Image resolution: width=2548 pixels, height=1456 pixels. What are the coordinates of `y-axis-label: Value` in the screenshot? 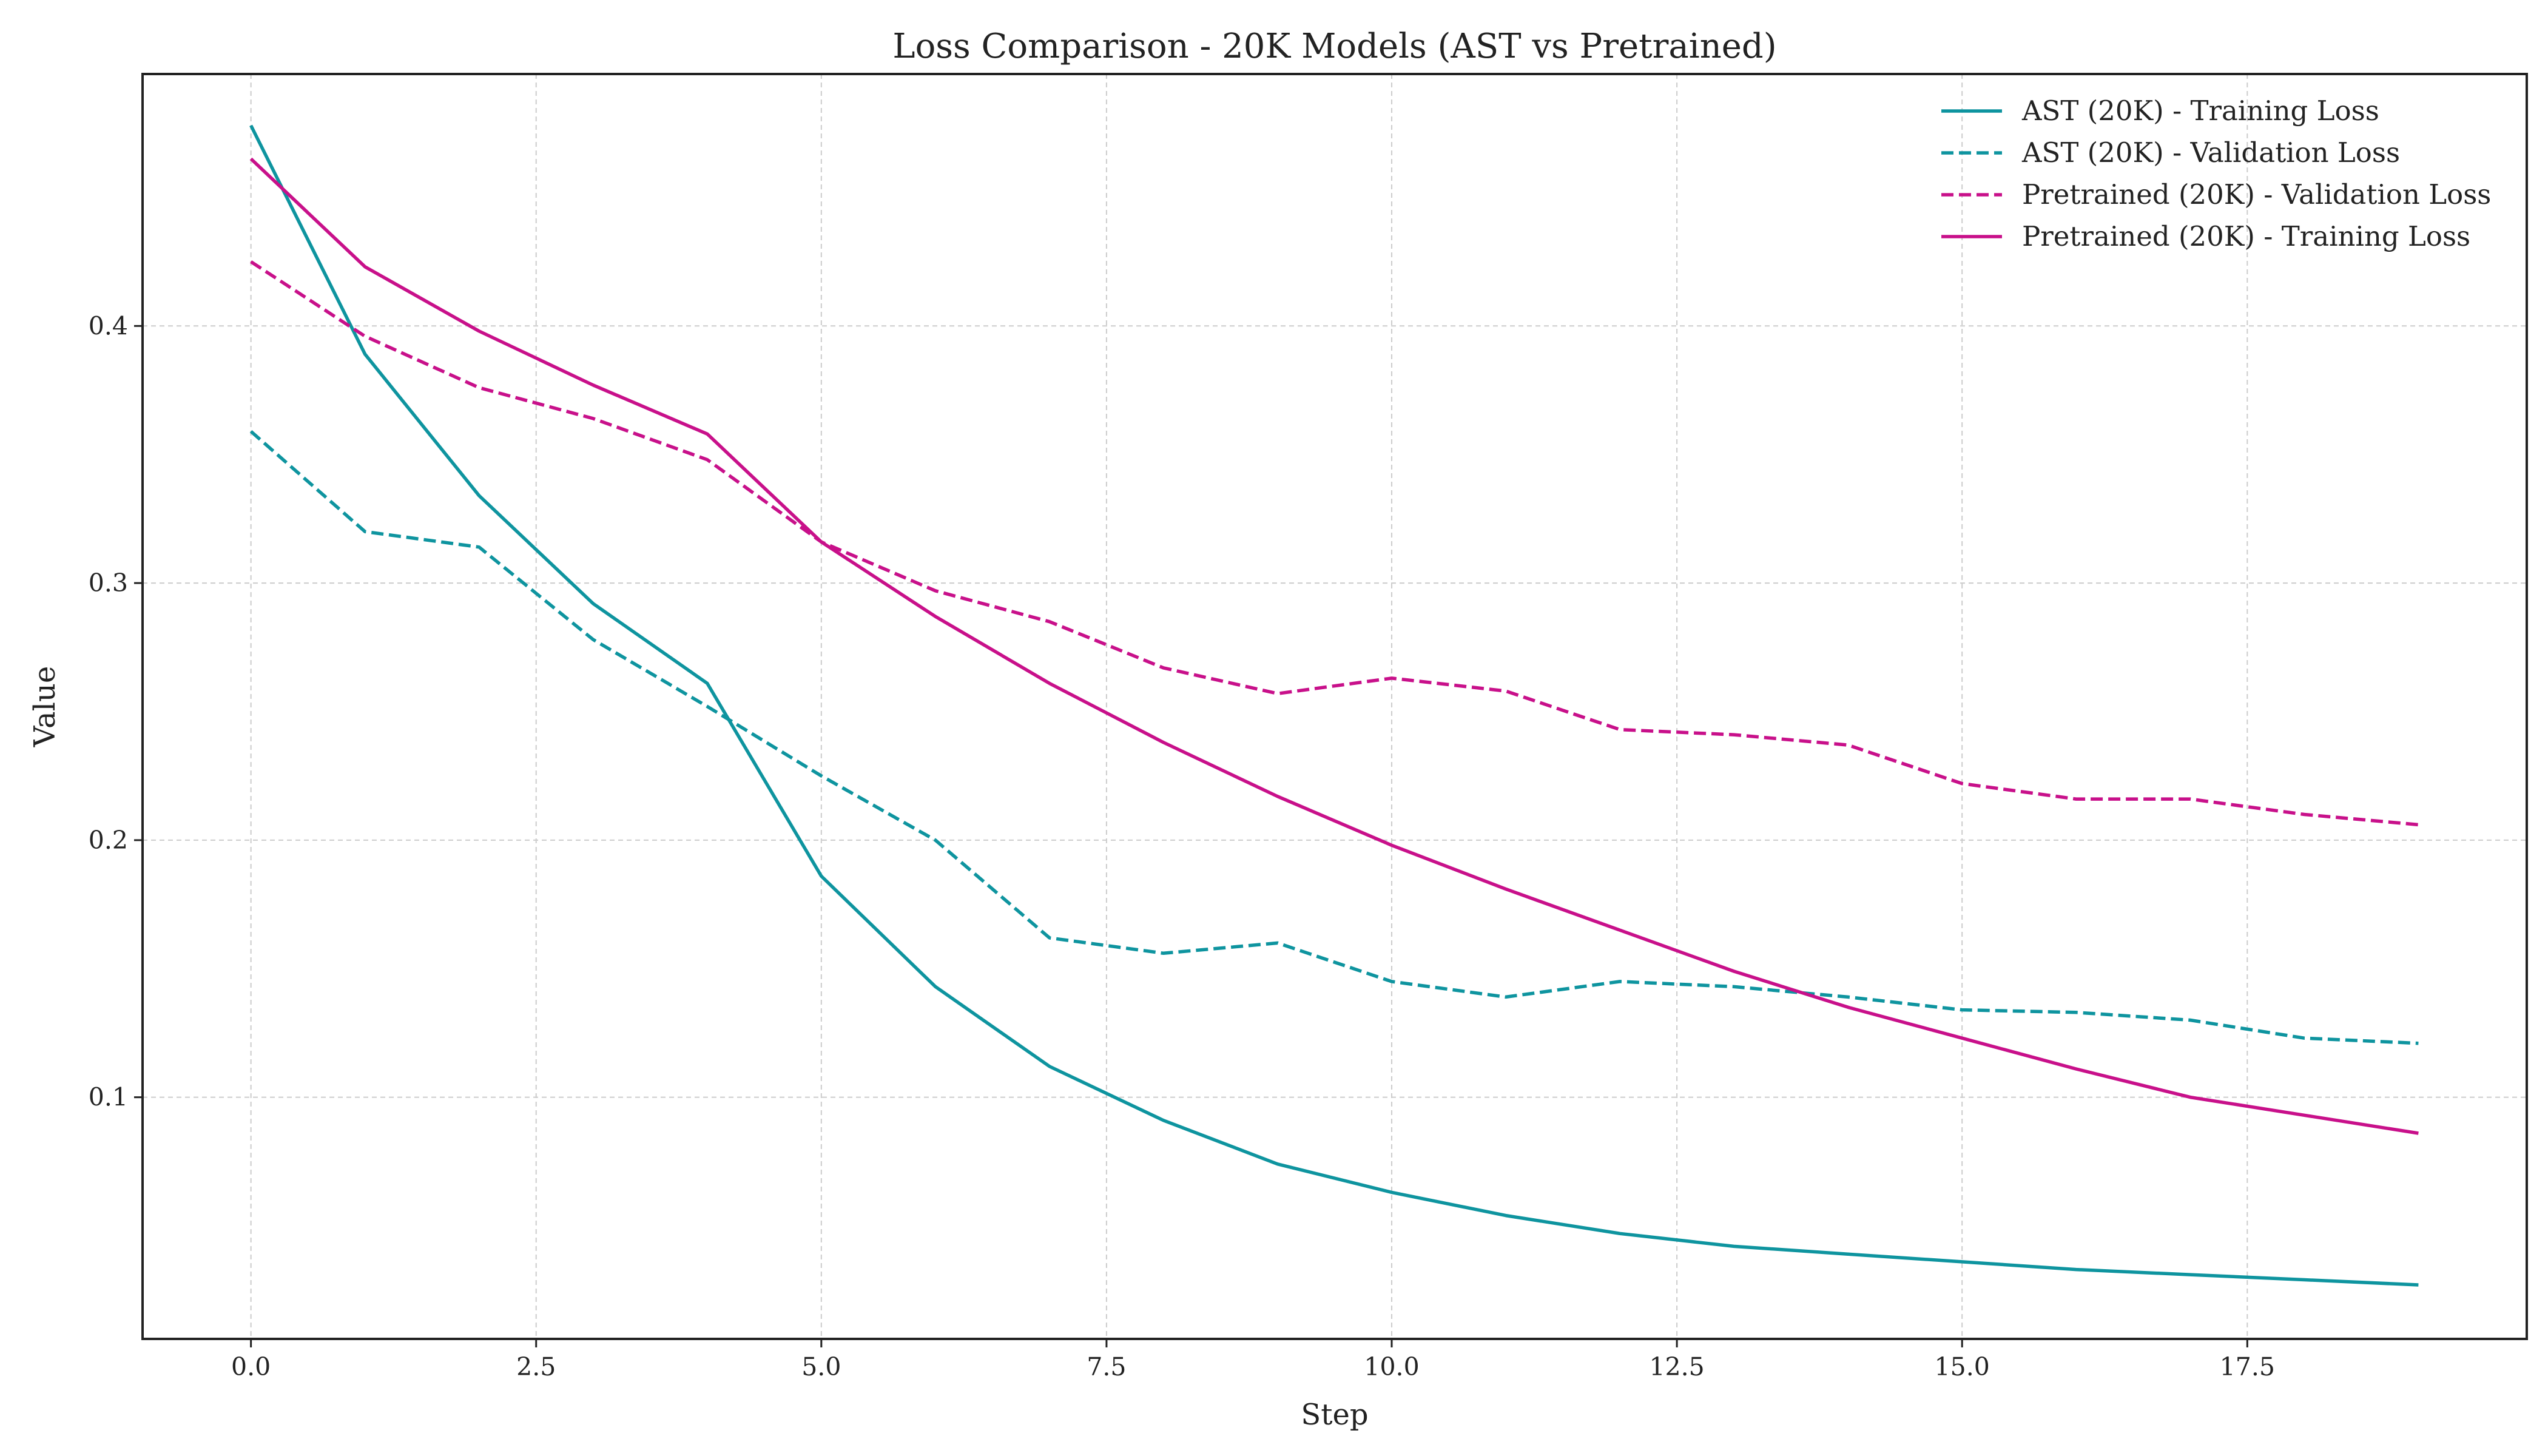 It's located at (45, 707).